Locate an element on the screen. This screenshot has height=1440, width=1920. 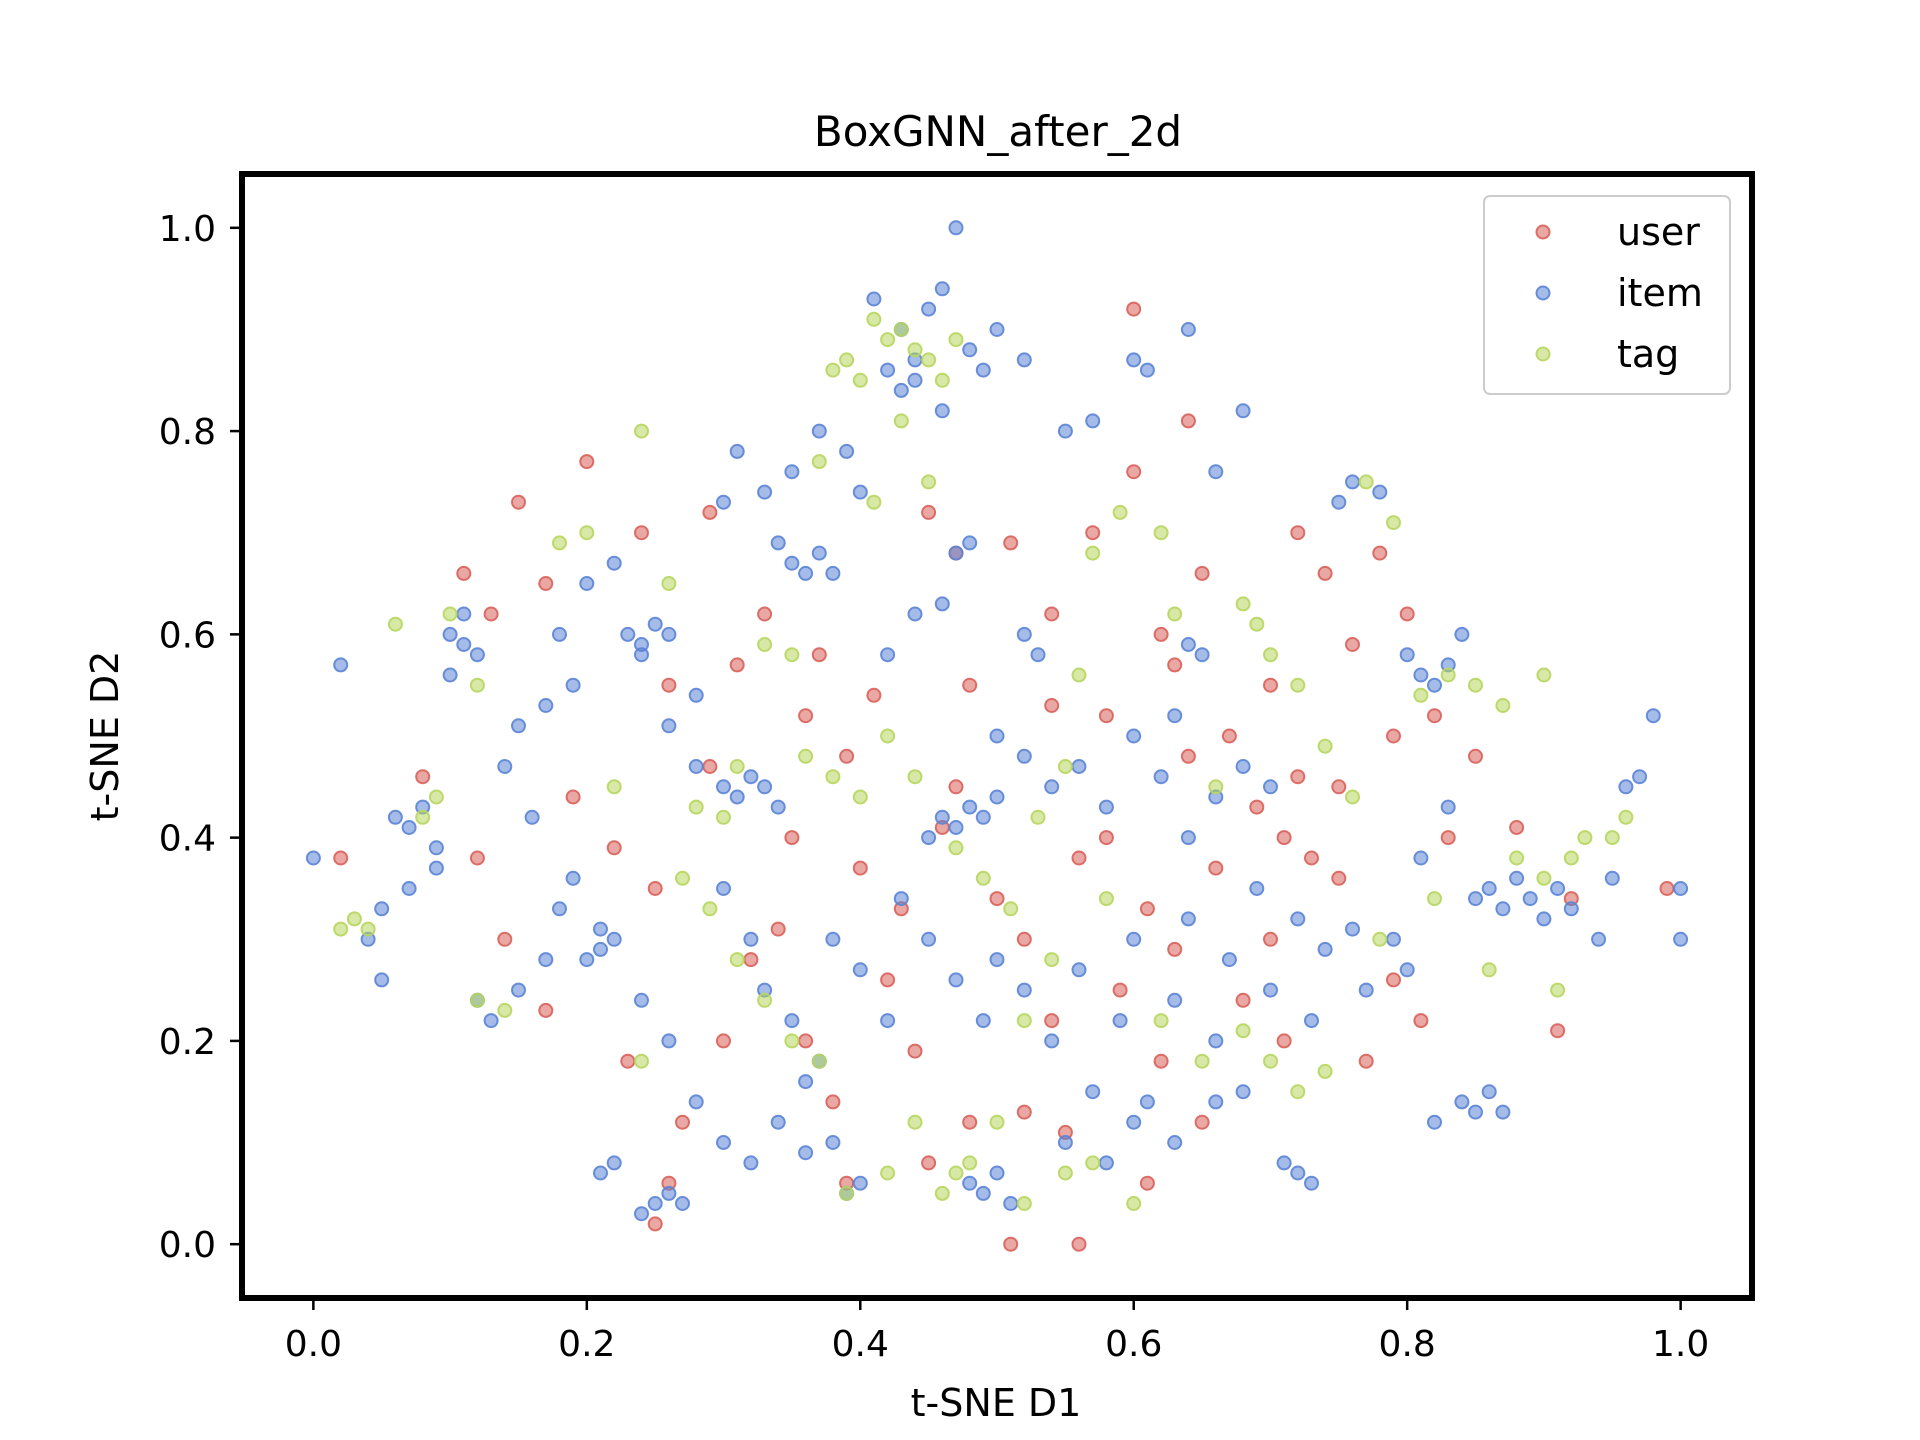
y-axis-ticks: 0.0 0.2 0.4 0.6 0.8 1.0 is located at coordinates (200, 737).